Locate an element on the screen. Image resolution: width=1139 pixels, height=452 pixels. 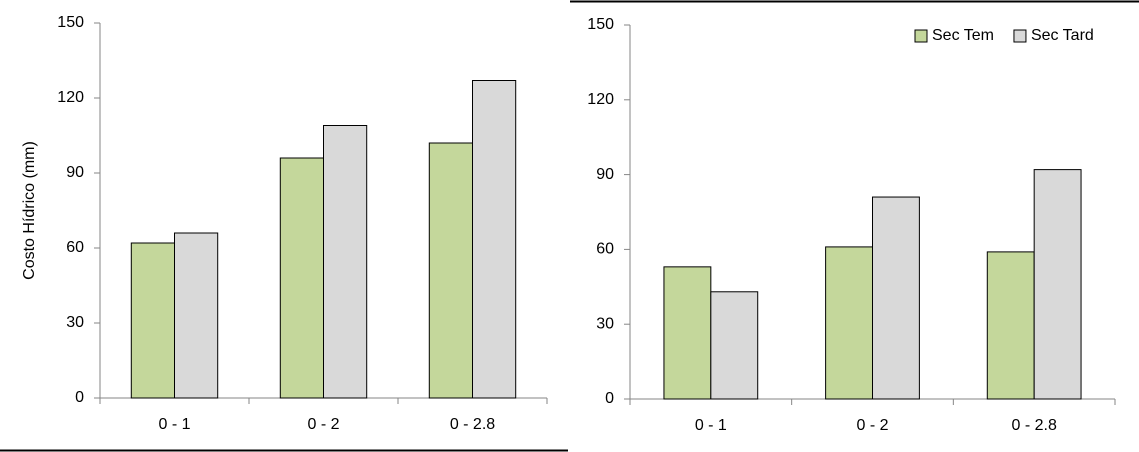
y-axis-label: Costo Hídrico (mm) is located at coordinates (29, 210).